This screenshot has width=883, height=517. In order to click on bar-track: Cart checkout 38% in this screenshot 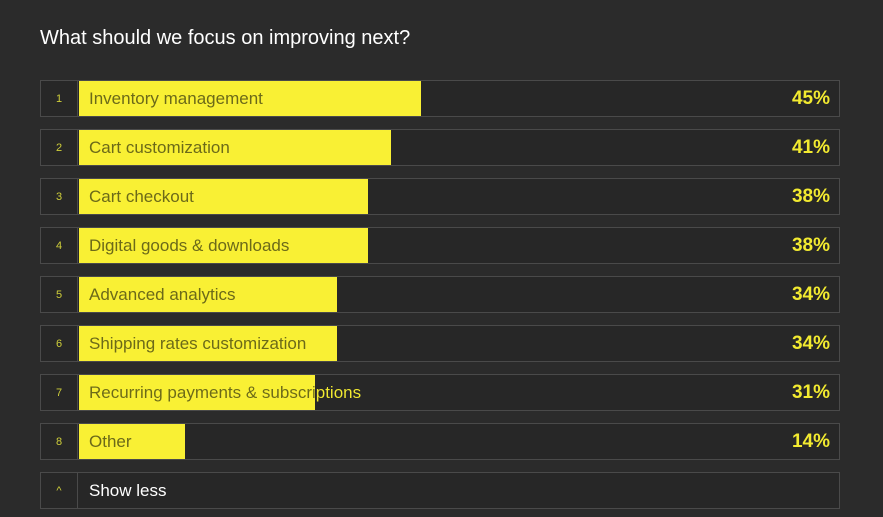, I will do `click(459, 196)`.